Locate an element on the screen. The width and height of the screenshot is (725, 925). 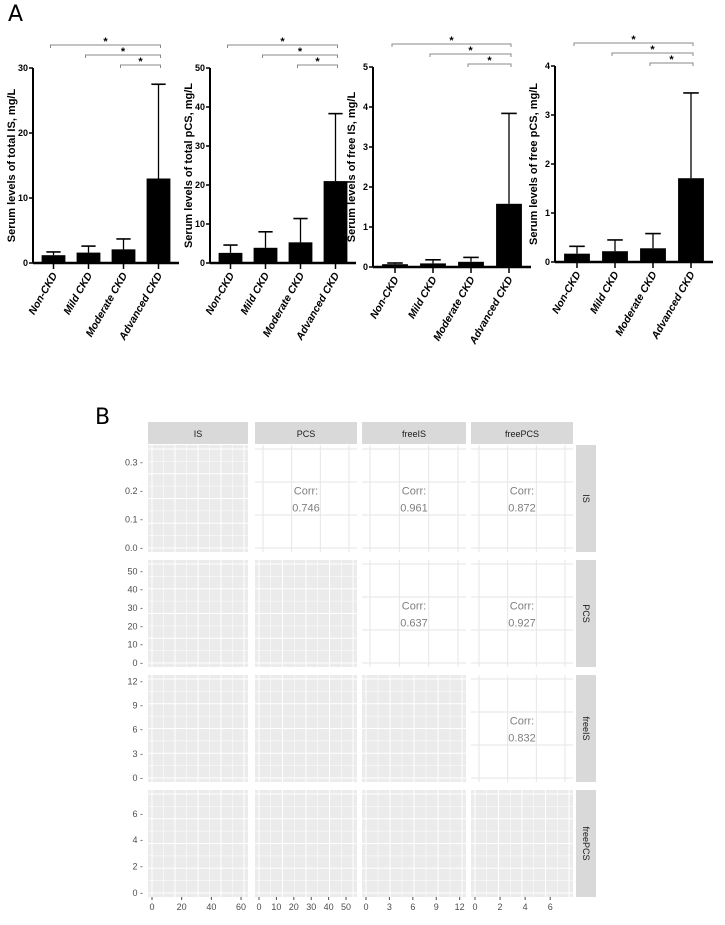
row-strip-freePCS is located at coordinates (586, 843).